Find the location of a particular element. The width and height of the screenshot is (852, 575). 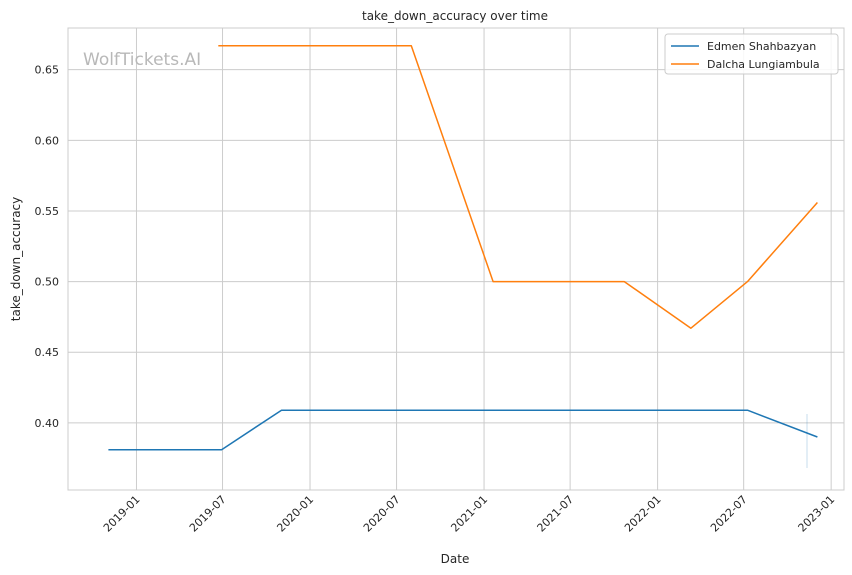

x-tick-label: 2019-01 is located at coordinates (122, 514).